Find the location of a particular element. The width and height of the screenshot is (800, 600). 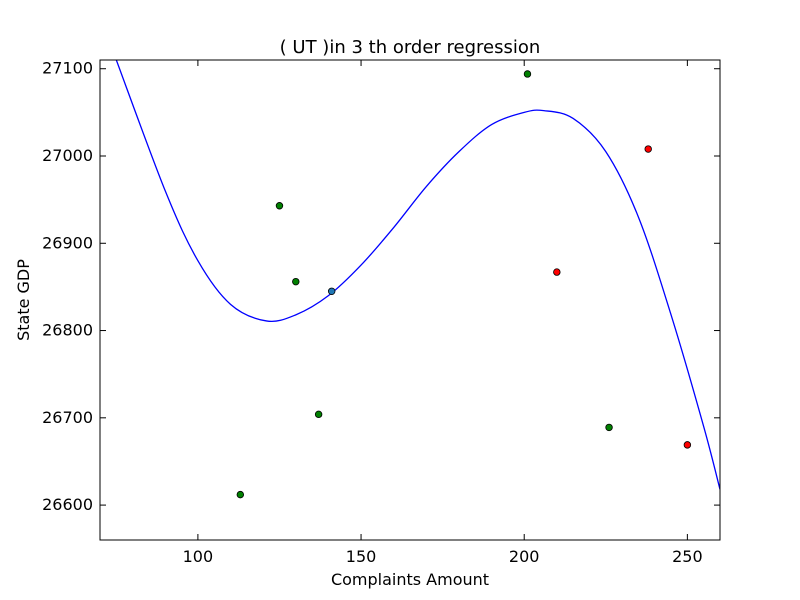

y-tick-label: 27000 is located at coordinates (67, 155).